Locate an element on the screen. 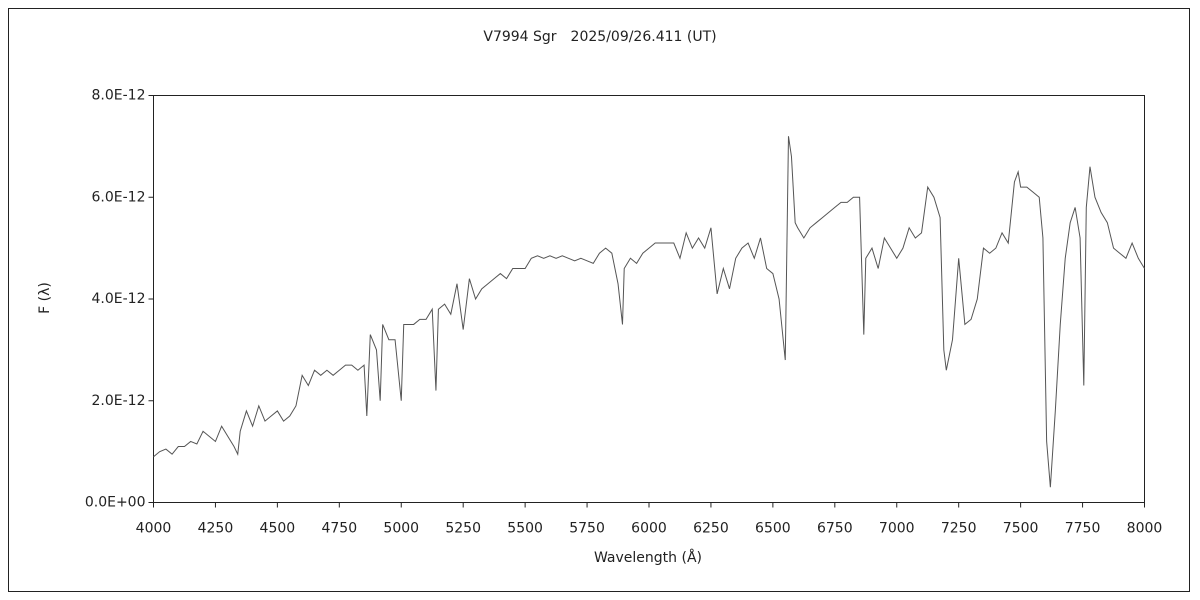  x-tick-label: 5000 is located at coordinates (401, 529).